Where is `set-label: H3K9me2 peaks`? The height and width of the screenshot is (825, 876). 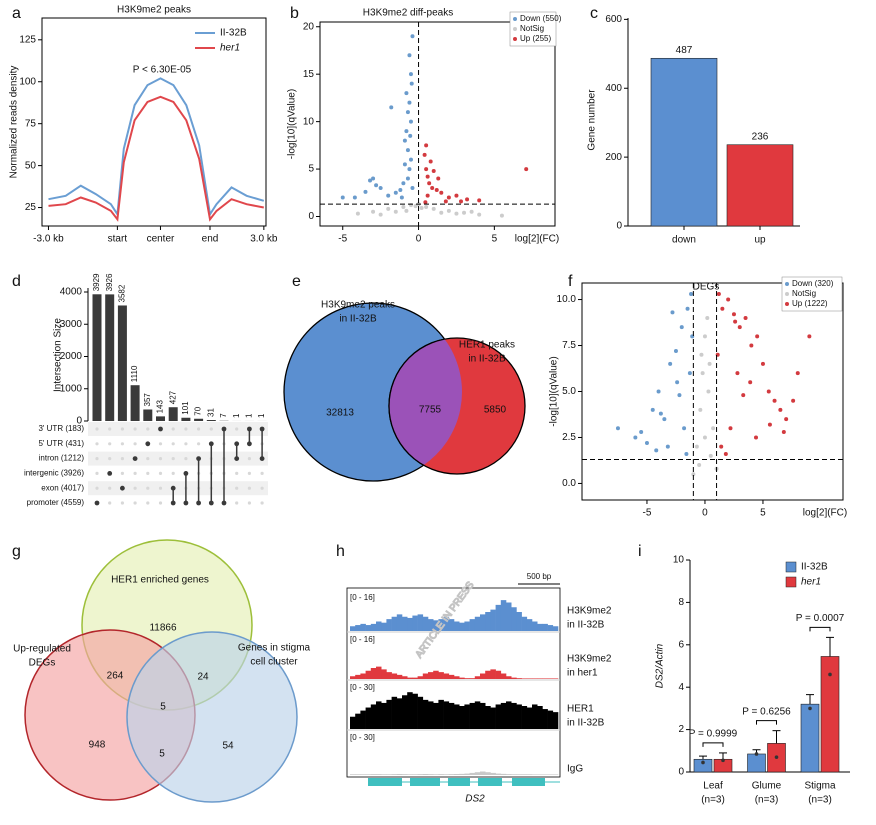
set-label: H3K9me2 peaks is located at coordinates (358, 305).